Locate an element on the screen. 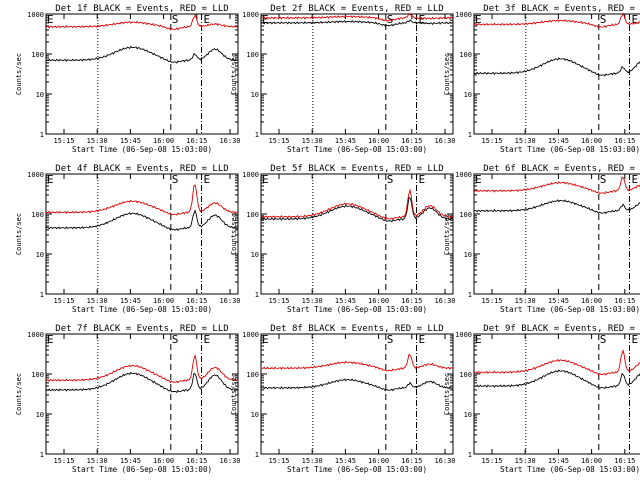  plot-title: Det 8f BLACK = Events, RED = LLD is located at coordinates (356, 329).